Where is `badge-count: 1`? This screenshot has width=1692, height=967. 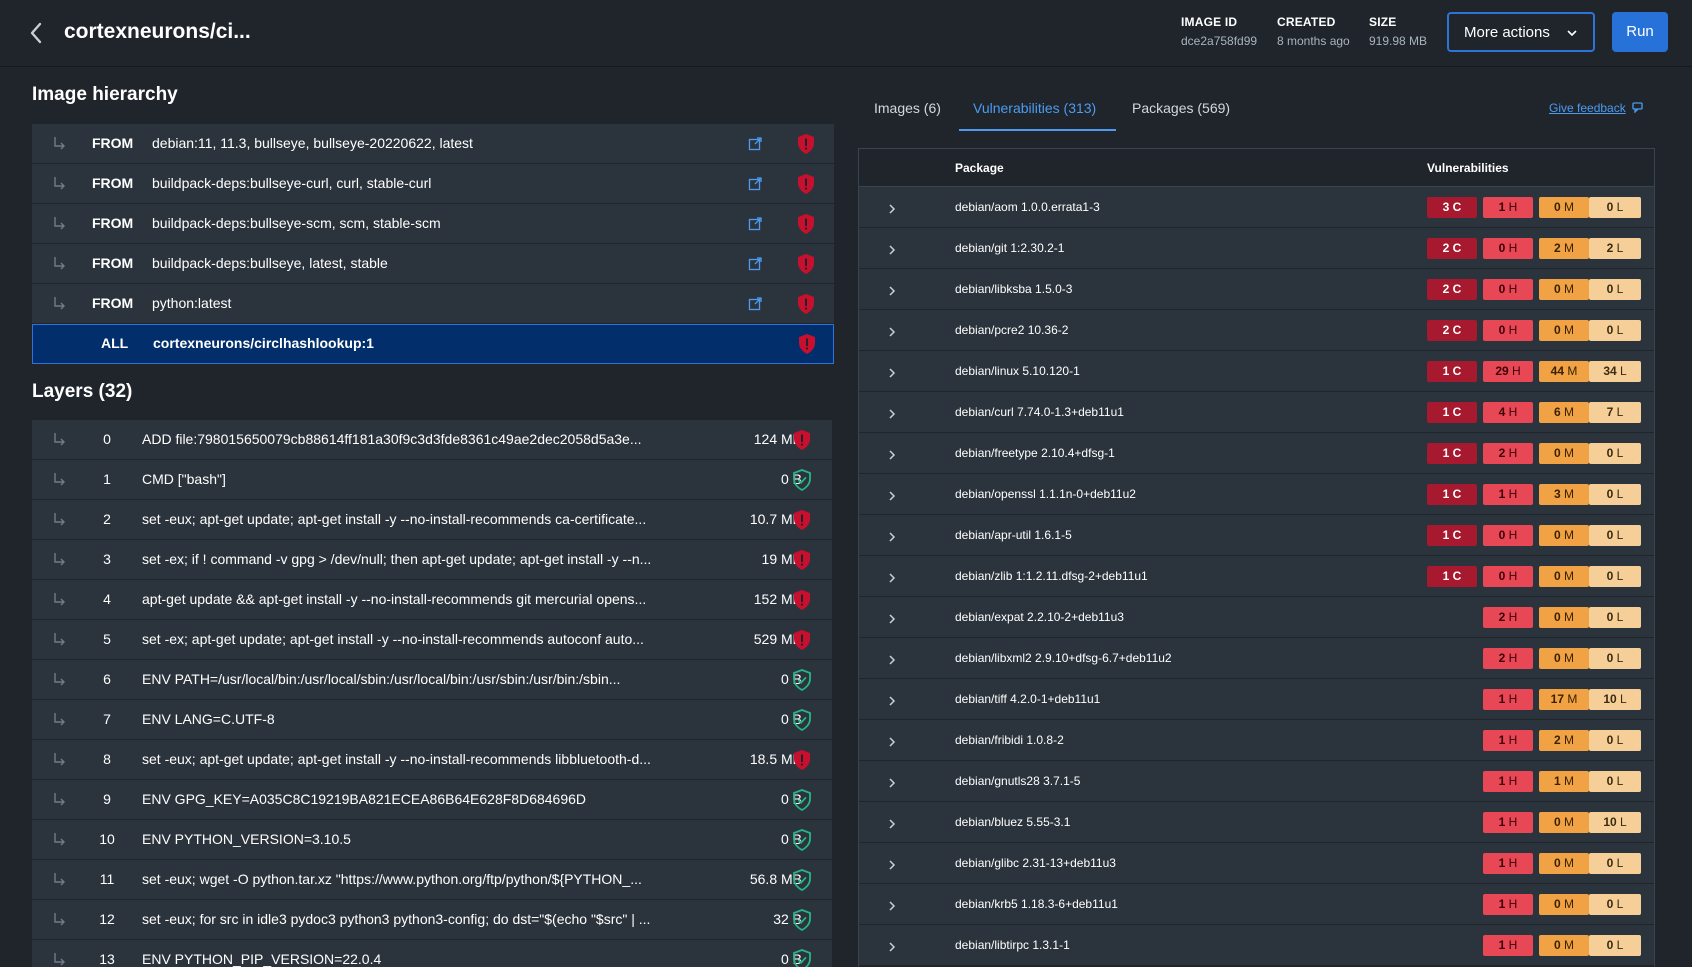 badge-count: 1 is located at coordinates (1502, 781).